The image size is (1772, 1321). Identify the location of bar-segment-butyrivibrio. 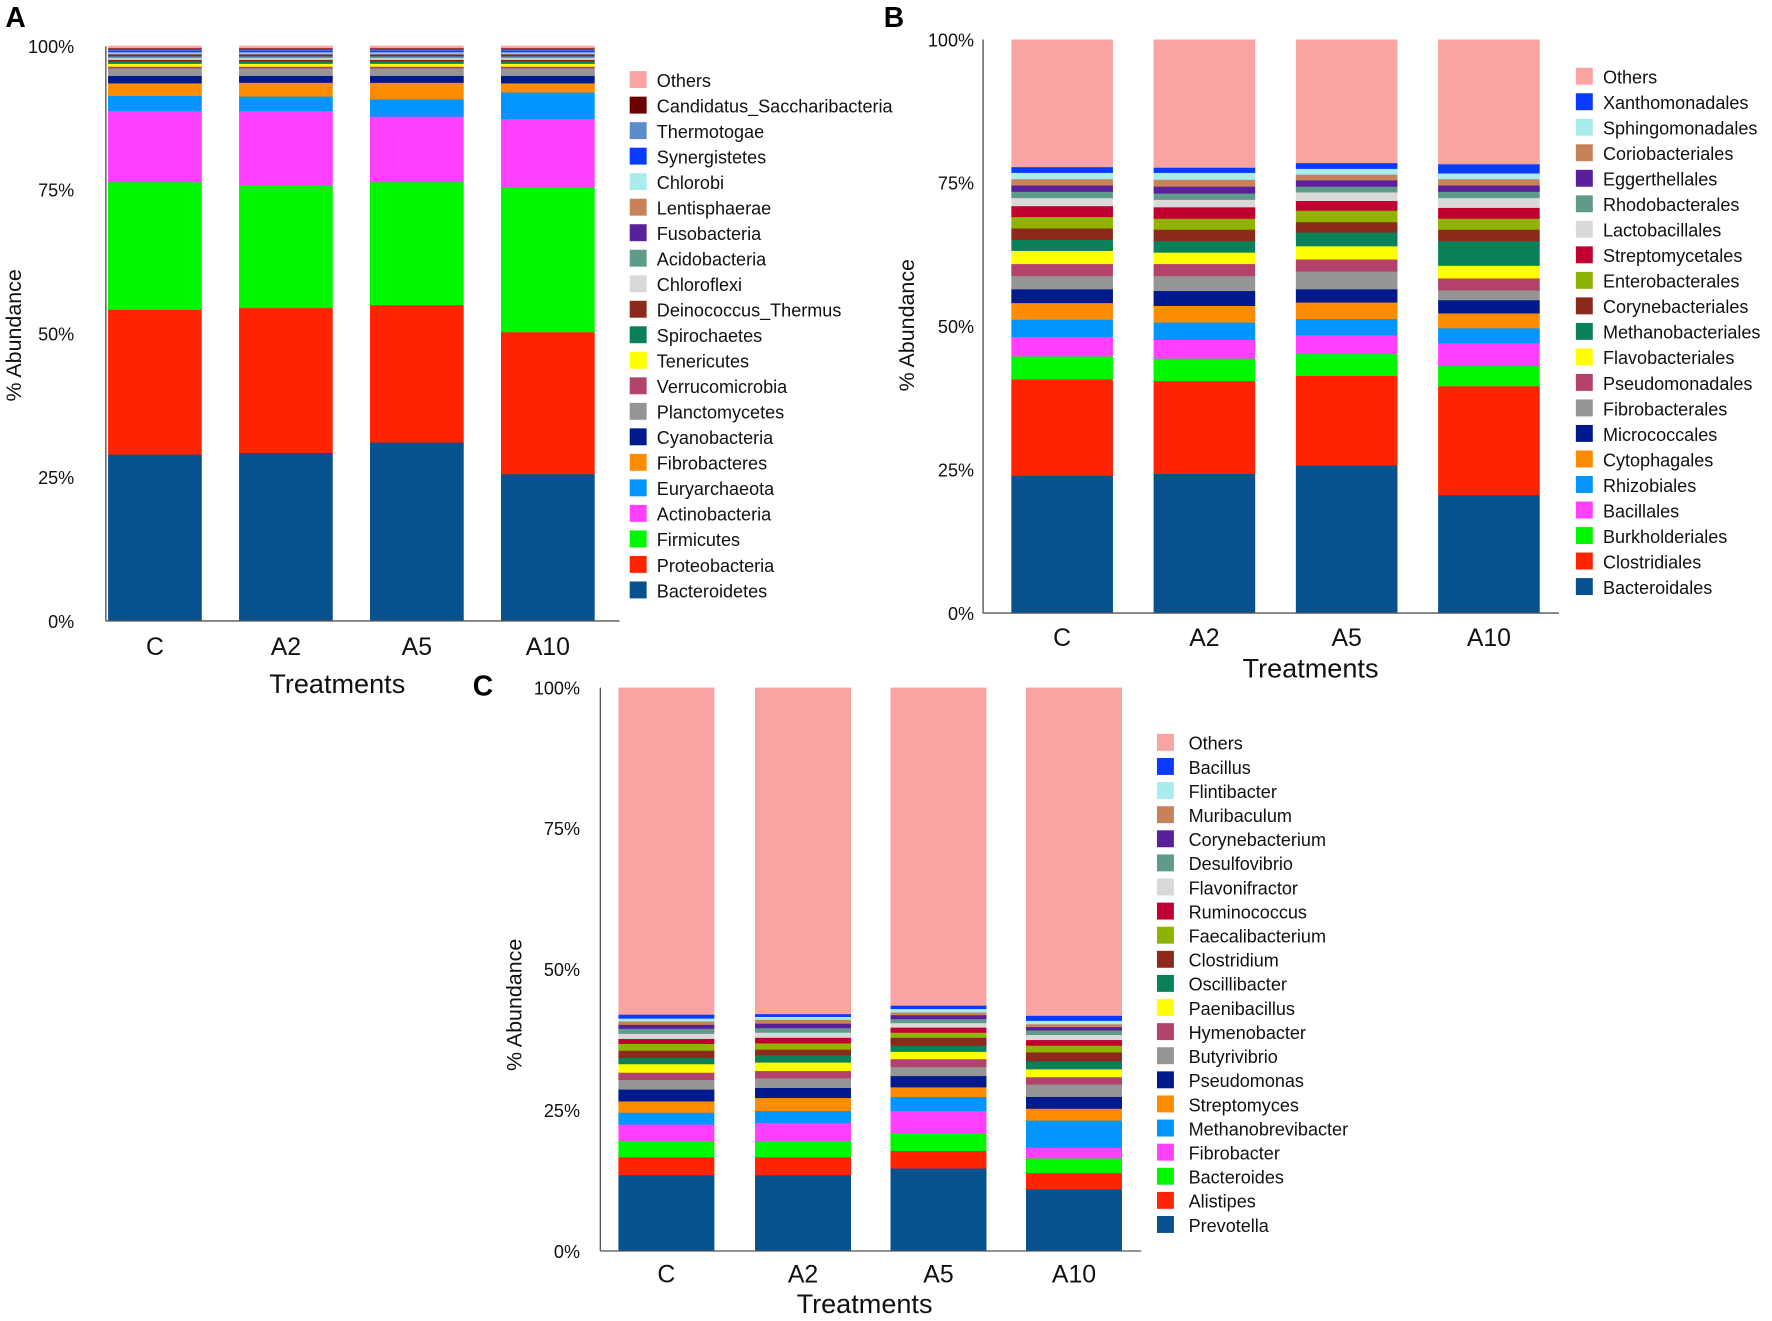
(1074, 1090).